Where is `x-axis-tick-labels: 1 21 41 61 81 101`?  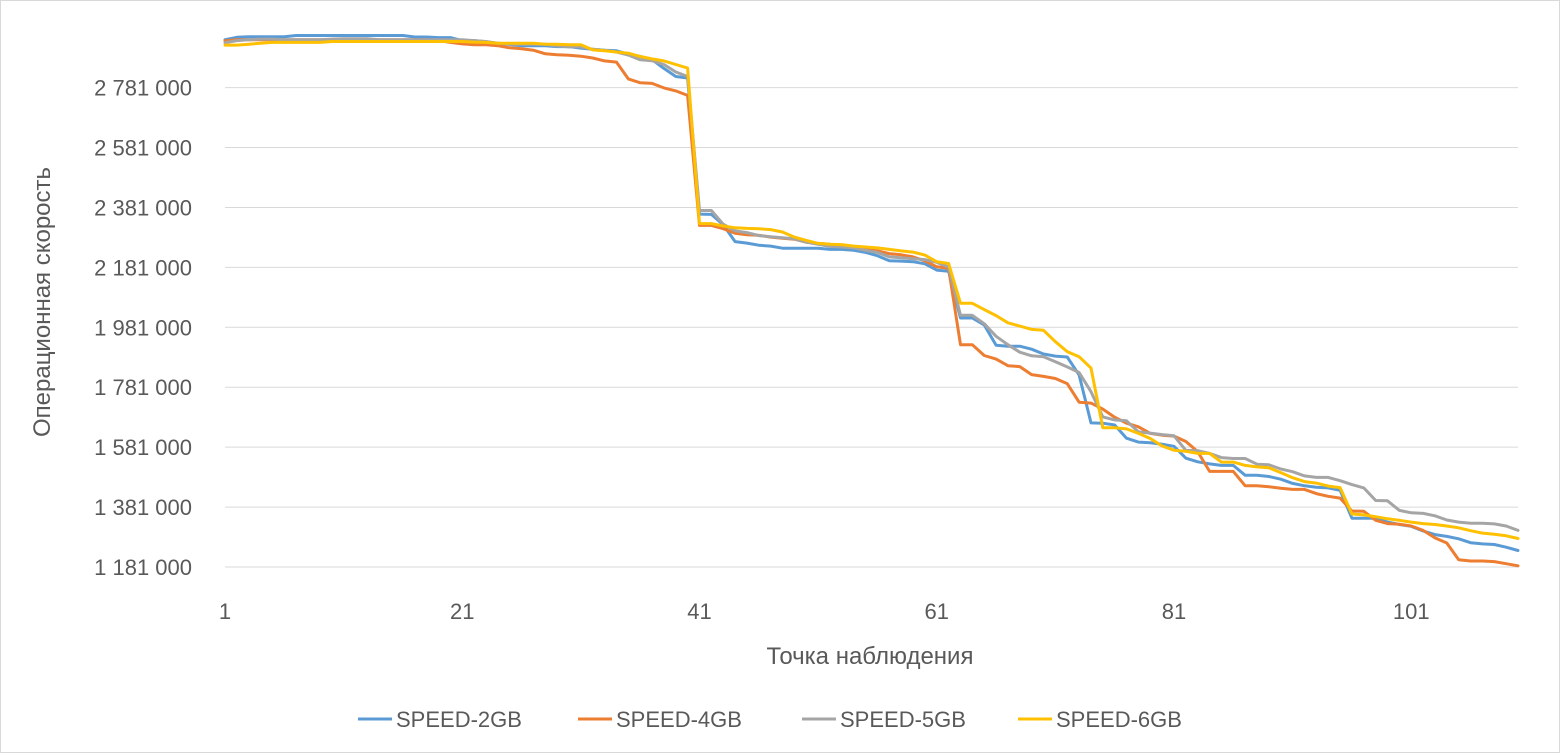 x-axis-tick-labels: 1 21 41 61 81 101 is located at coordinates (824, 611).